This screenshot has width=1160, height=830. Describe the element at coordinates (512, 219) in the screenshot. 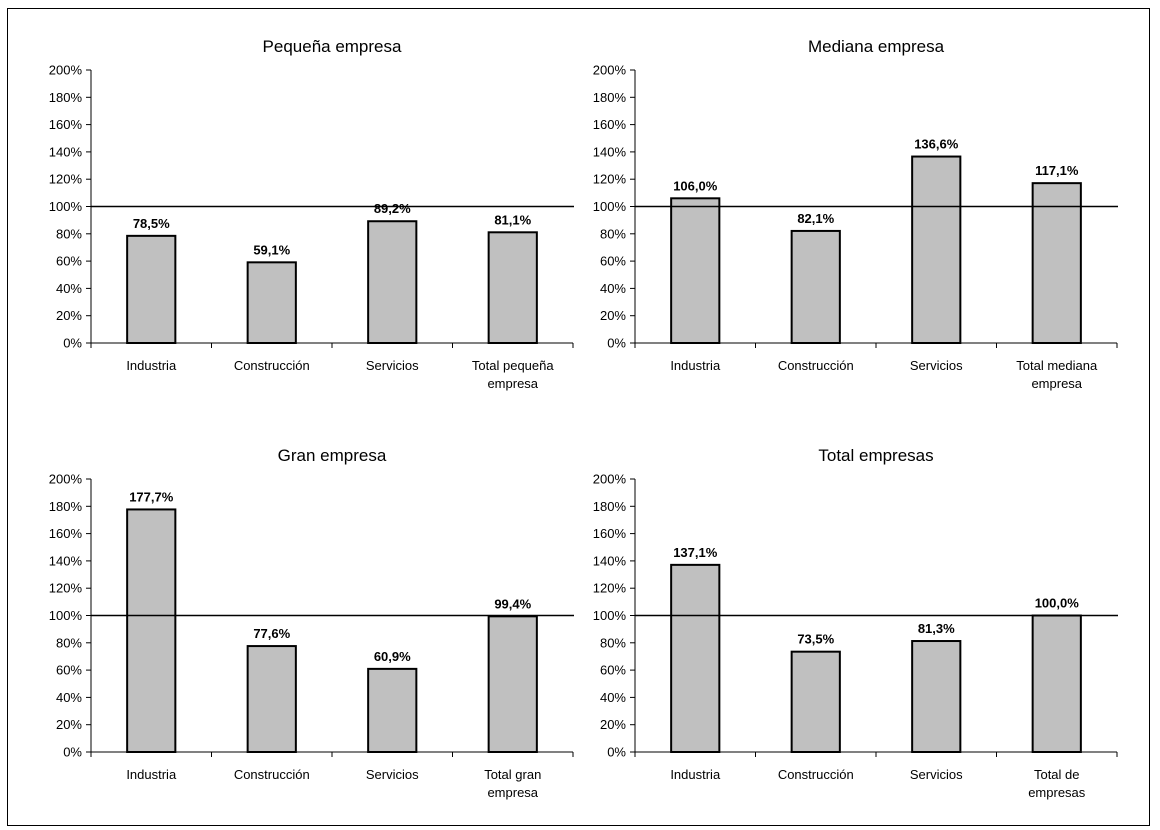

I see `data-label: 81,1%` at that location.